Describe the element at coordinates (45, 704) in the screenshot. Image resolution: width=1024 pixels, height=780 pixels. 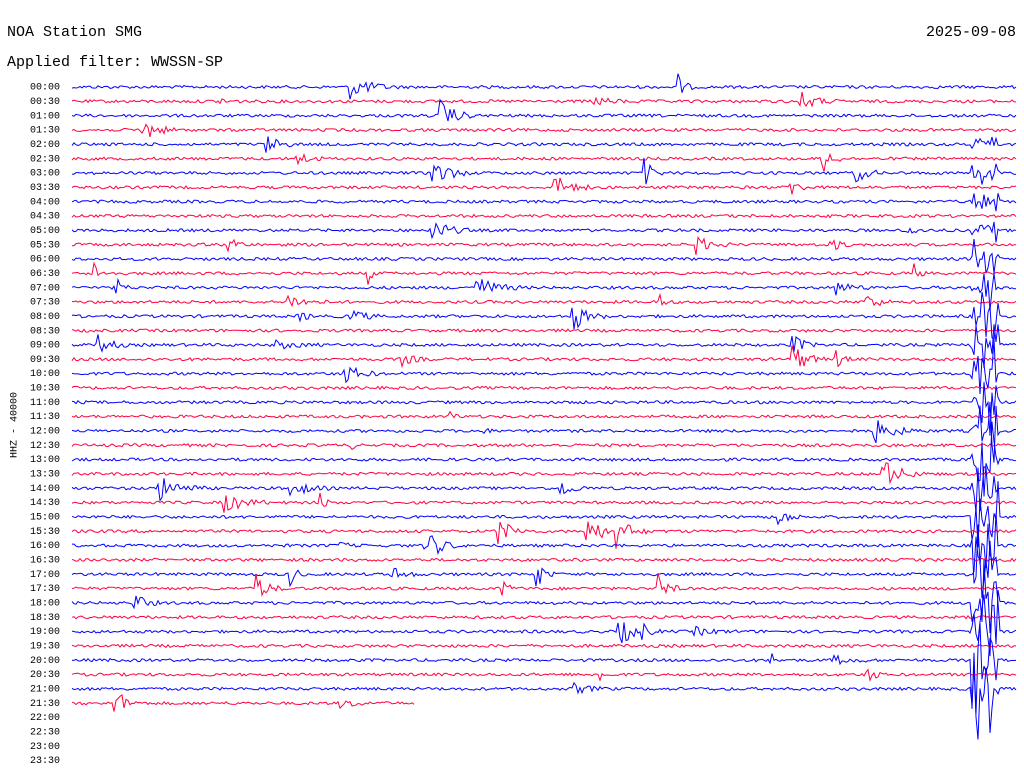
I see `time-label: 21:30` at that location.